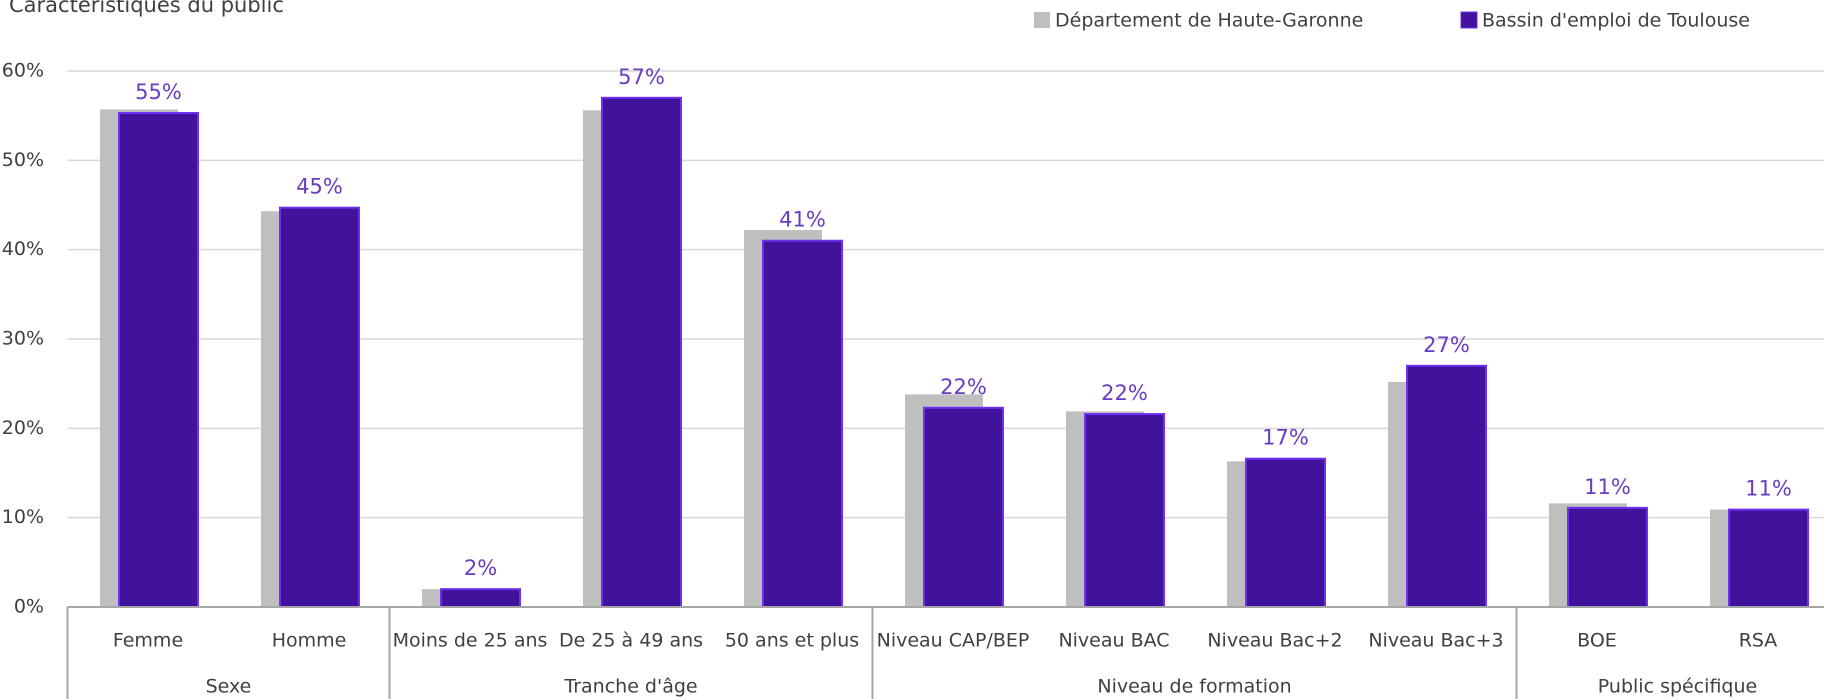 The image size is (1824, 699). Describe the element at coordinates (319, 187) in the screenshot. I see `data-label: 45%` at that location.